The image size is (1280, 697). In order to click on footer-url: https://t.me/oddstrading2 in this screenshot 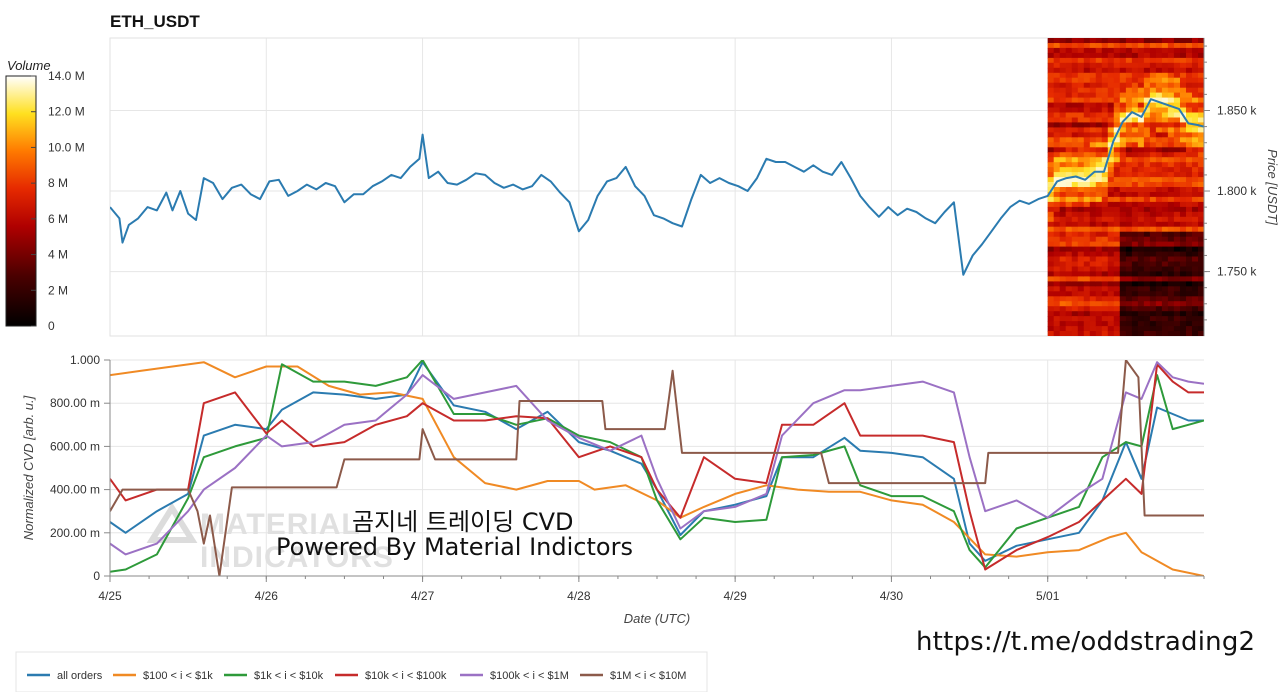, I will do `click(1086, 642)`.